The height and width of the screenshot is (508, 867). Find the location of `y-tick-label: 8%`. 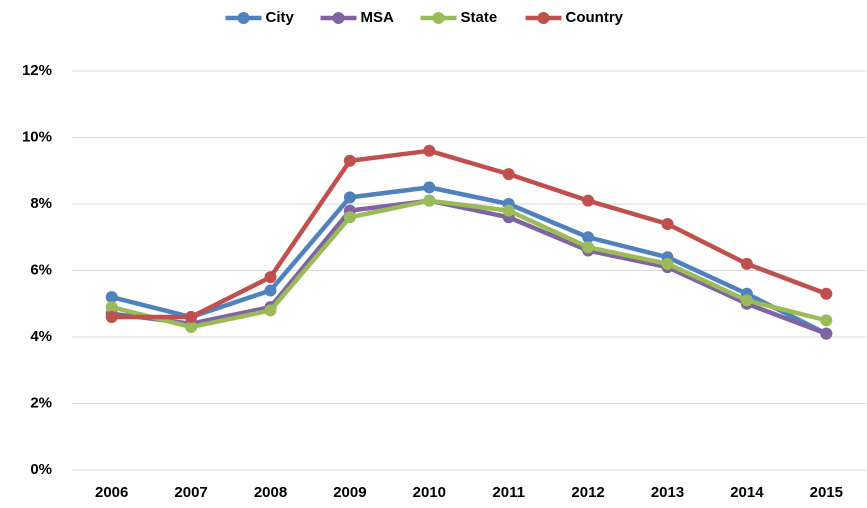

y-tick-label: 8% is located at coordinates (41, 203).